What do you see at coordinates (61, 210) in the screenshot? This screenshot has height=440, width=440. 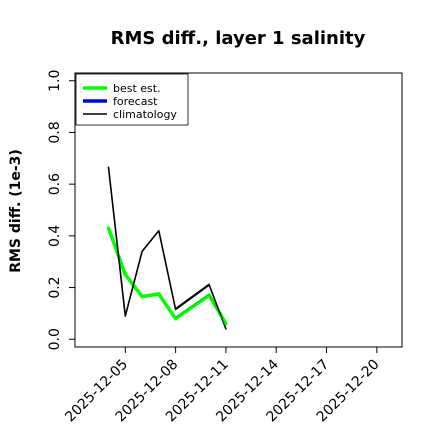 I see `y-axis: 0.0 0.2 0.4 0.6 0.8 1.0` at bounding box center [61, 210].